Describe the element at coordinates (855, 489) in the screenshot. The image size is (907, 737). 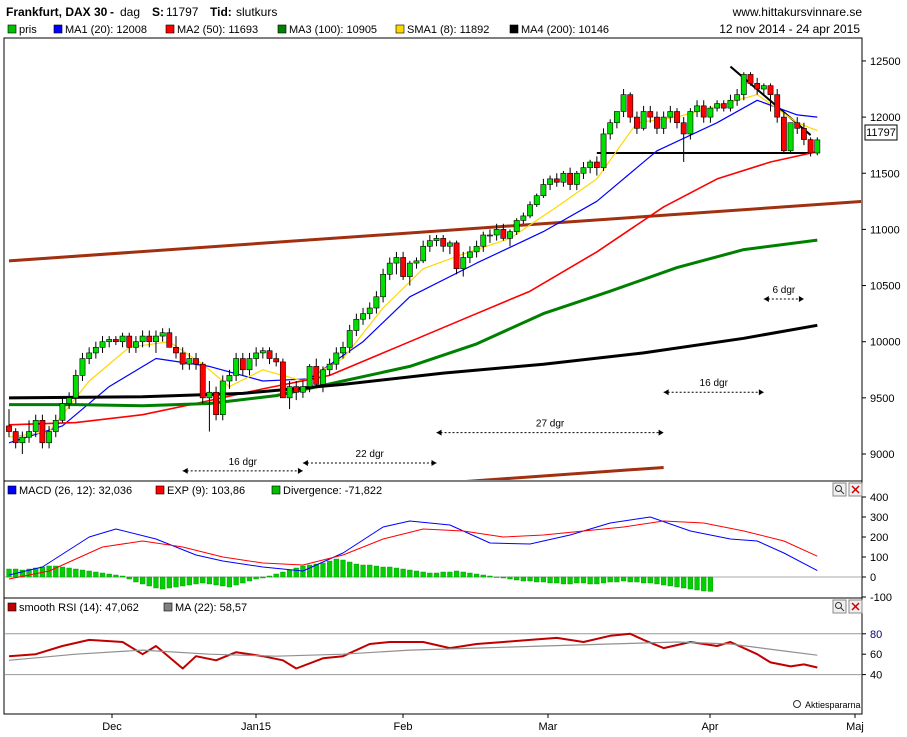
I see `macd-close-button` at that location.